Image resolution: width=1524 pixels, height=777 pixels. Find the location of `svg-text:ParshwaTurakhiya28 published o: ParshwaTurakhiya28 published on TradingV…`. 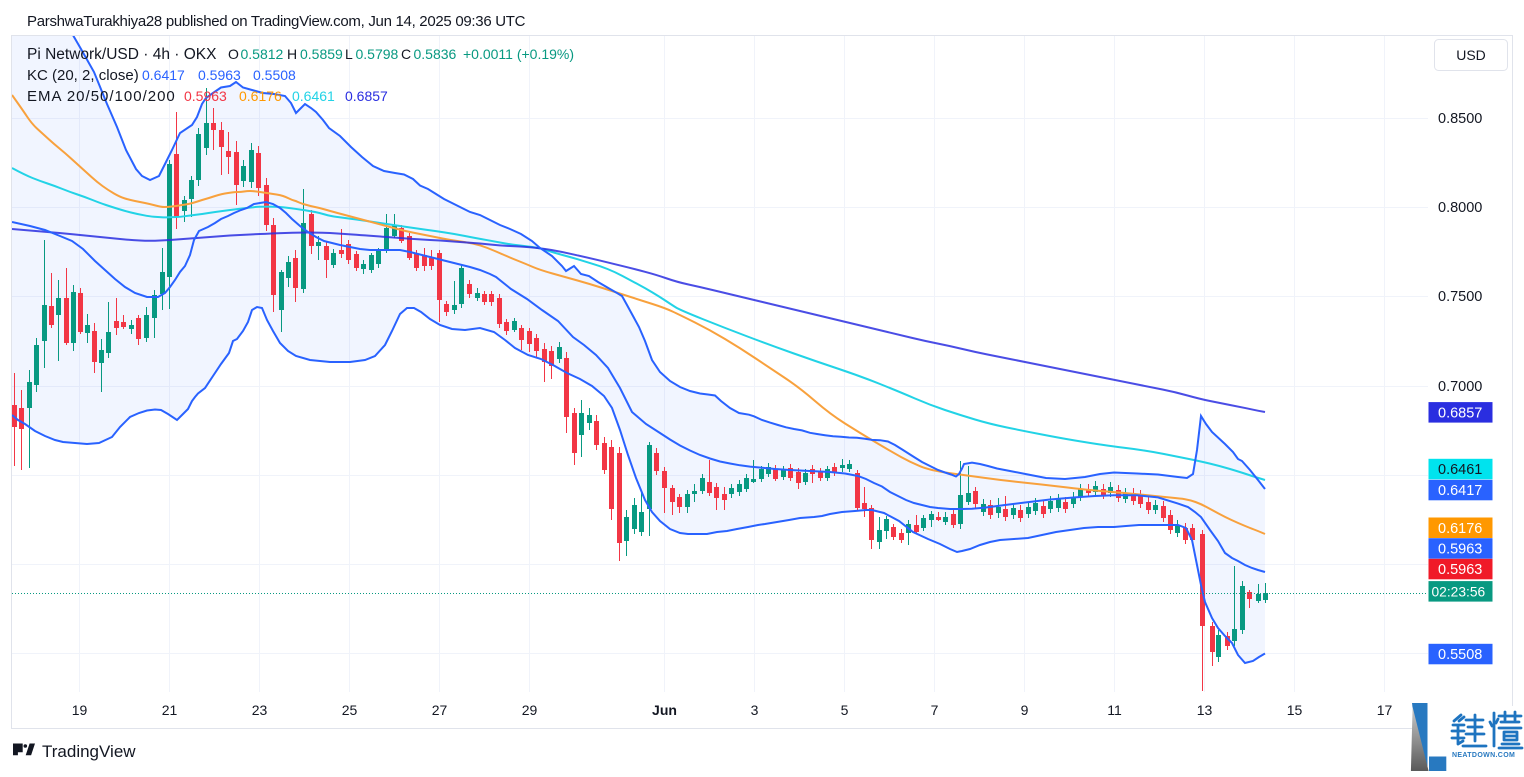

svg-text:ParshwaTurakhiya28 published o: ParshwaTurakhiya28 published on TradingV… is located at coordinates (276, 21).